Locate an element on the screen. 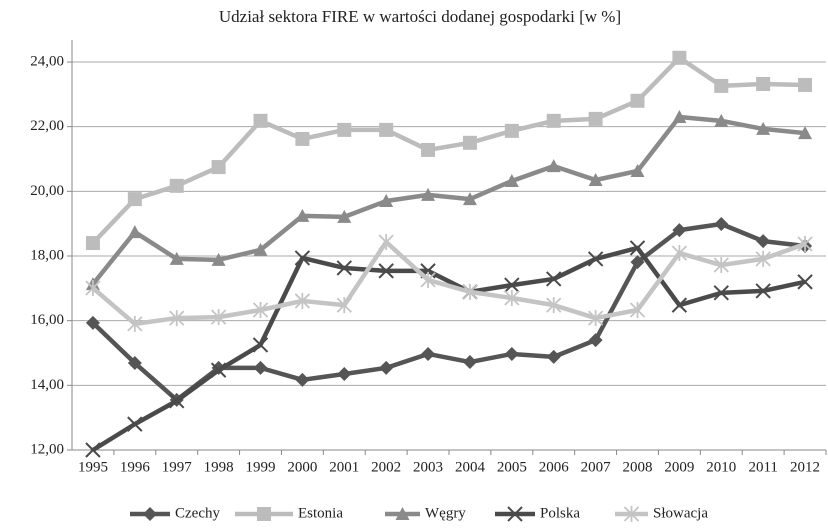  series-line is located at coordinates (448, 283).